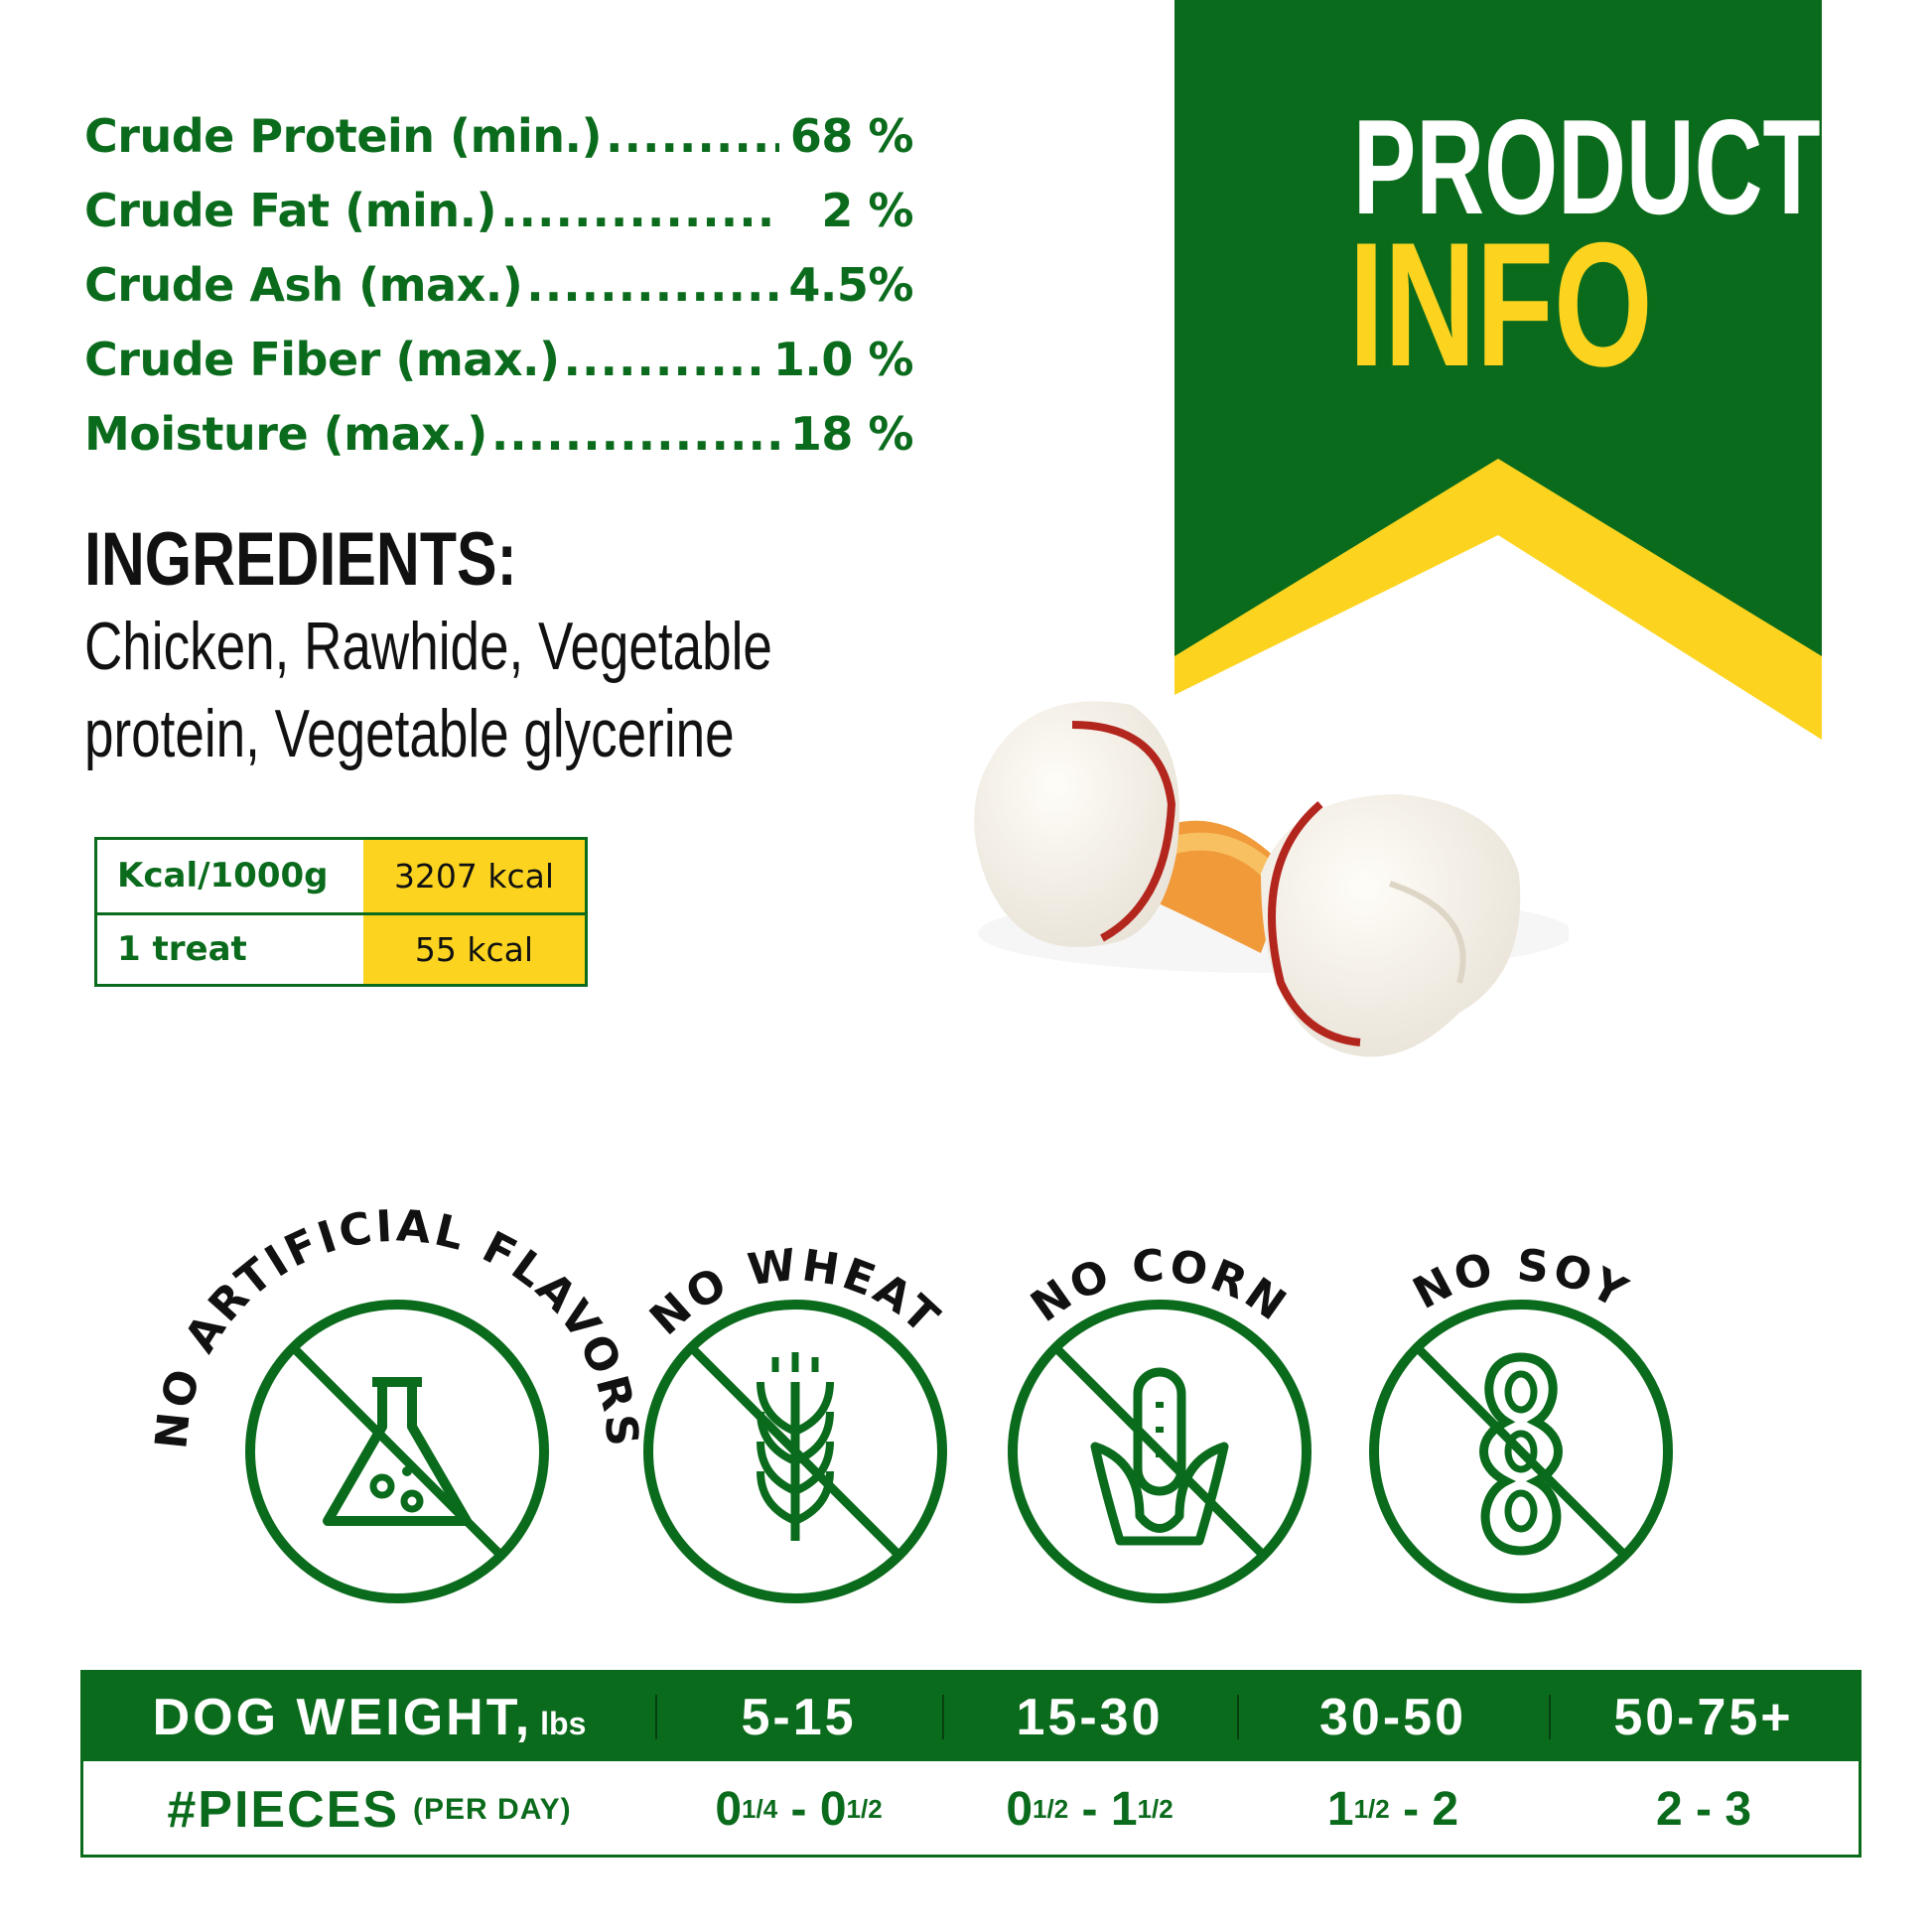 The image size is (1932, 1931). Describe the element at coordinates (428, 646) in the screenshot. I see `ingredients-line-1: Chicken, Rawhide, Vegetable` at that location.